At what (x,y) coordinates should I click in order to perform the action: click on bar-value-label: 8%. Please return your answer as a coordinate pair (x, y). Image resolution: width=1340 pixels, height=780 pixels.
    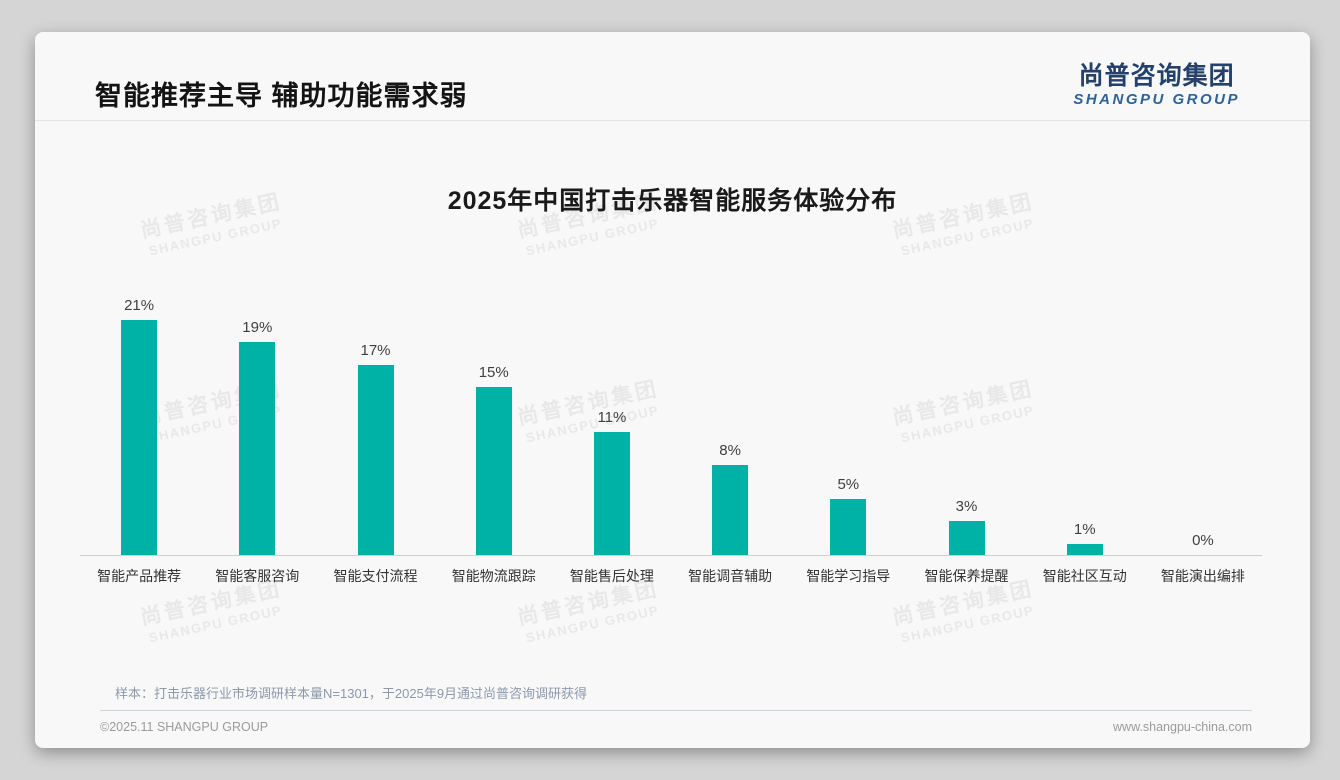
    Looking at the image, I should click on (730, 451).